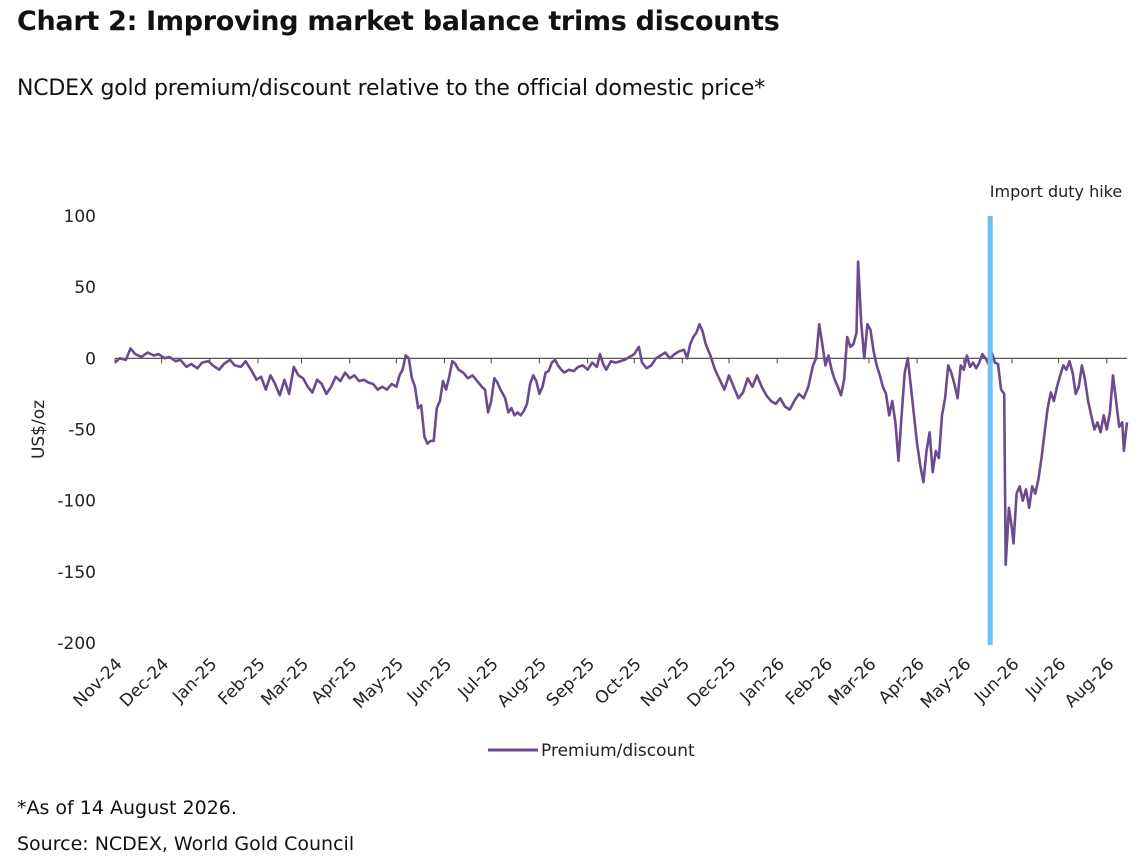 This screenshot has width=1146, height=862. Describe the element at coordinates (1056, 191) in the screenshot. I see `import-duty-hike-label: Import duty hike` at that location.